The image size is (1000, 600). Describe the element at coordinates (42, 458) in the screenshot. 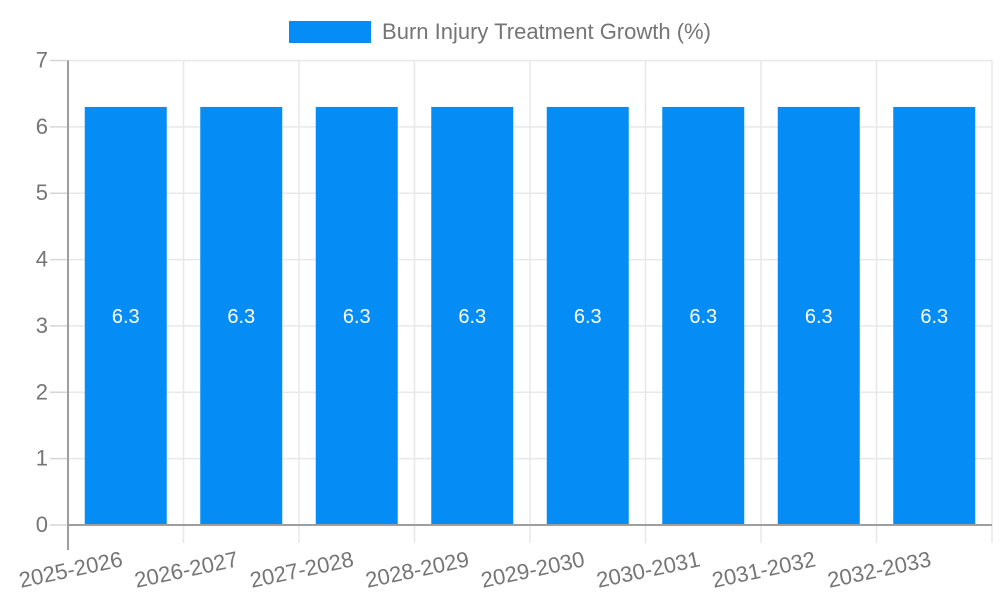

I see `y-tick-label: 1` at that location.